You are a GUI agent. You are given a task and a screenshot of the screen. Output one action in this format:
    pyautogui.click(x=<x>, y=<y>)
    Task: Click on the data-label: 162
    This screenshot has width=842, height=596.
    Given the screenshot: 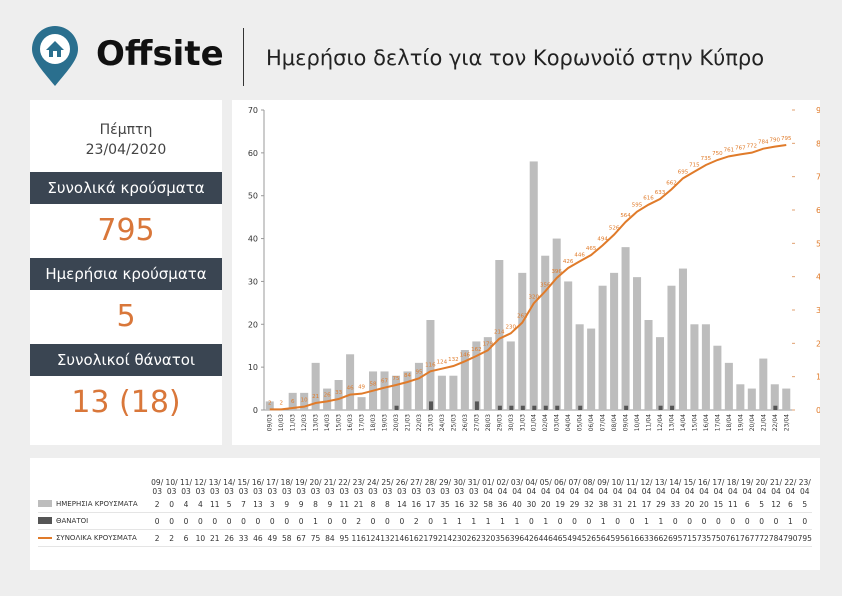 What is the action you would take?
    pyautogui.click(x=476, y=350)
    